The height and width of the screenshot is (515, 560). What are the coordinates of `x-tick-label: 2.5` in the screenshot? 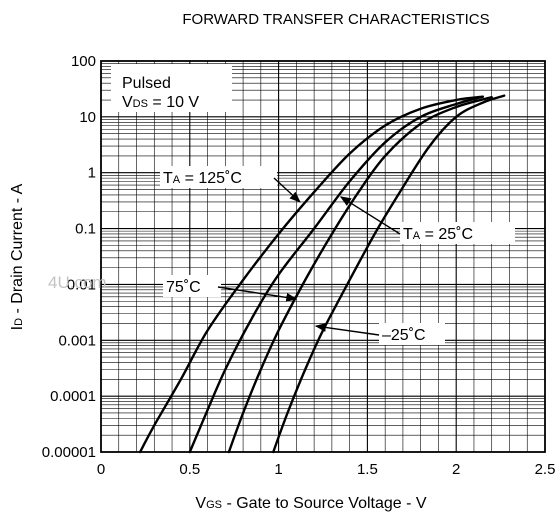 It's located at (545, 469).